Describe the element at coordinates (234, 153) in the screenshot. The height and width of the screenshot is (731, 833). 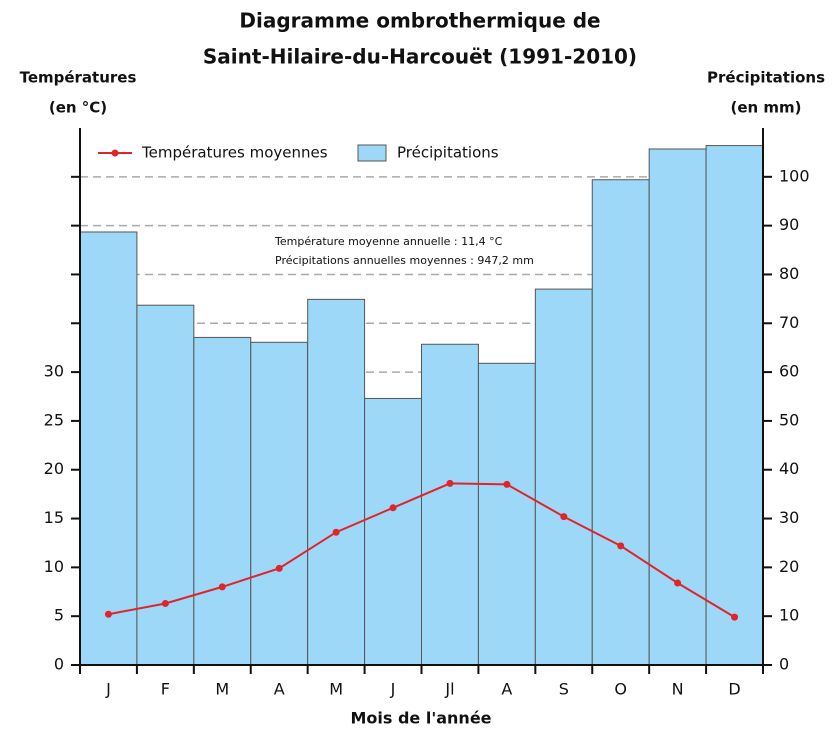
I see `legend-label: Températures moyennes` at that location.